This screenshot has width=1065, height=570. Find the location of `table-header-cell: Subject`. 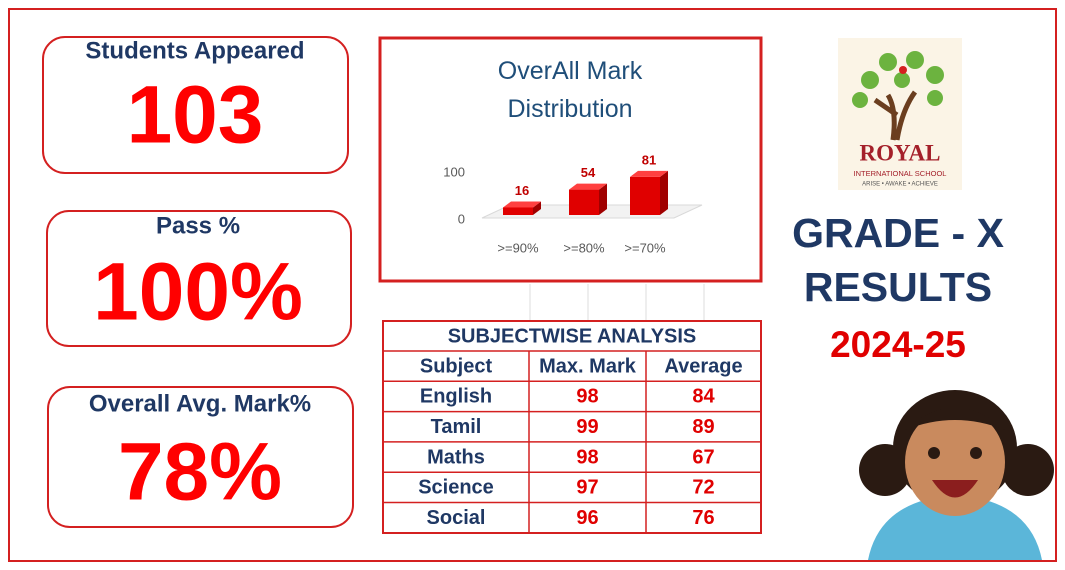

table-header-cell: Subject is located at coordinates (456, 366).